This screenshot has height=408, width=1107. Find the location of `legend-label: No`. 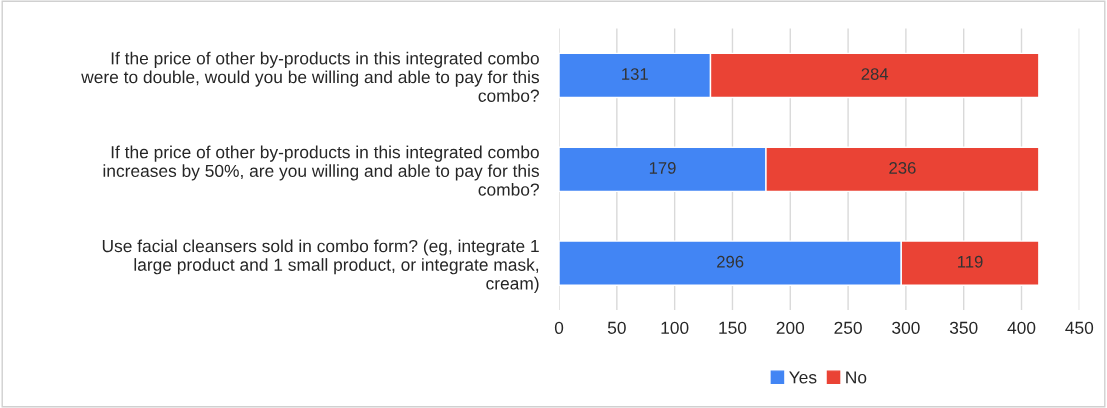

legend-label: No is located at coordinates (856, 377).